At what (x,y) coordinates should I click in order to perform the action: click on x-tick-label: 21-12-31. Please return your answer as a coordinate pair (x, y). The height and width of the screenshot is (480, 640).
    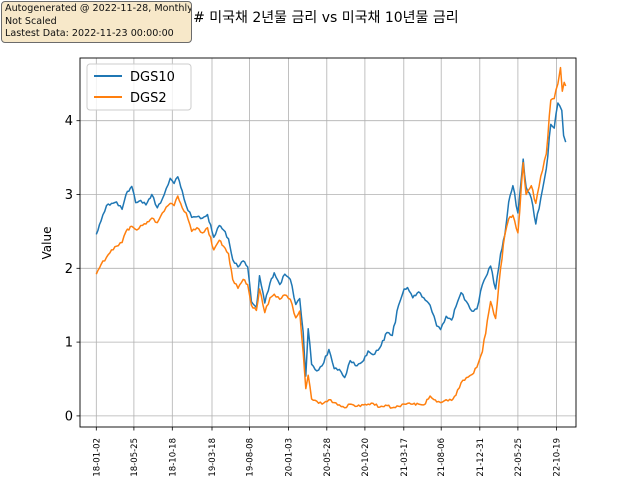
    Looking at the image, I should click on (481, 457).